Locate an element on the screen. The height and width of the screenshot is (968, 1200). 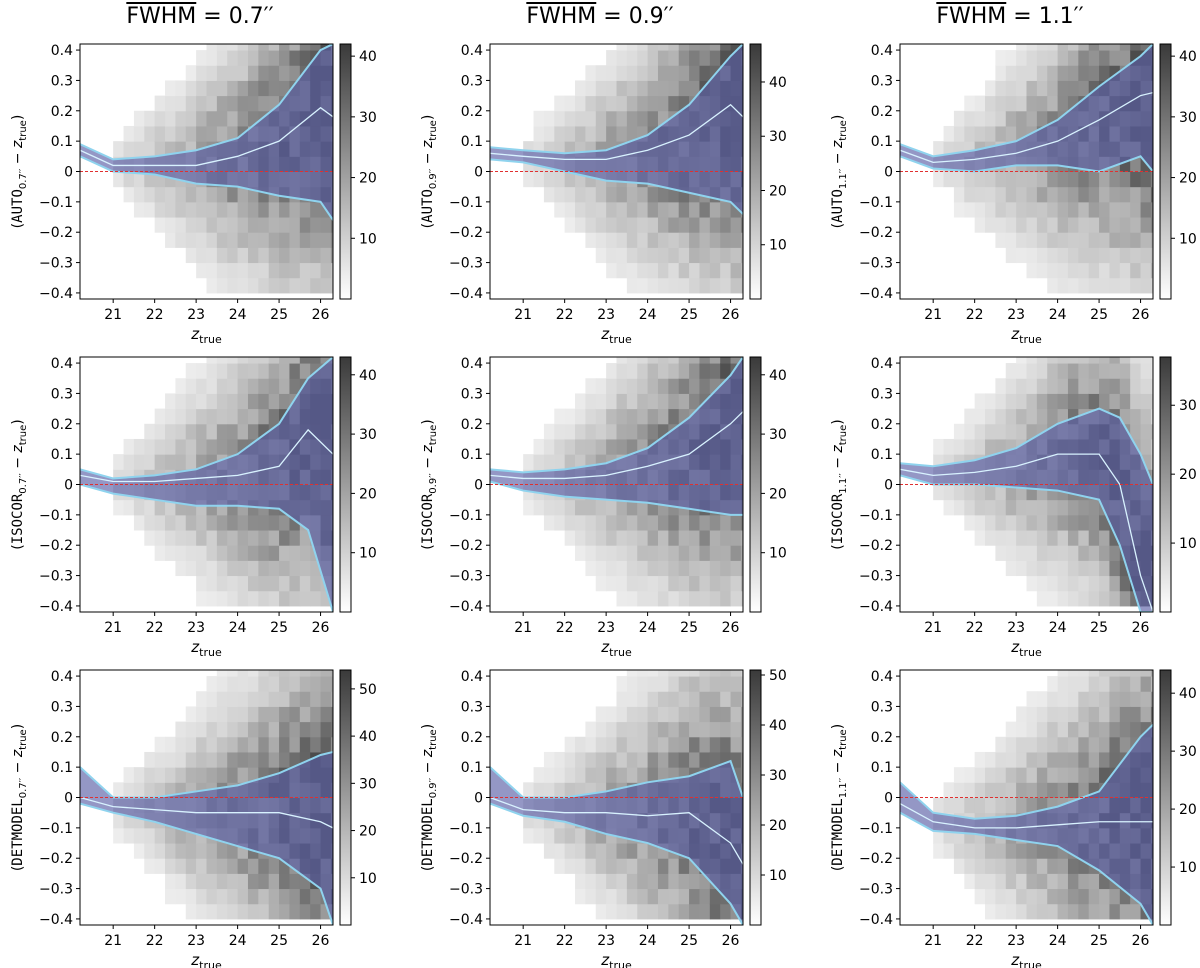
band-lower-line is located at coordinates (206, 547).